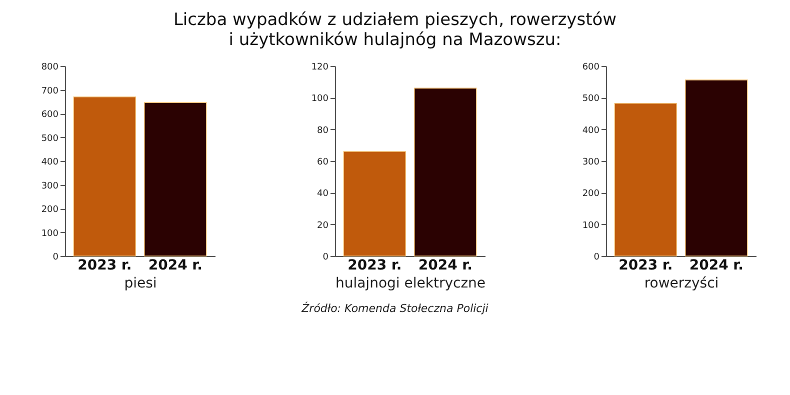 The image size is (790, 395). What do you see at coordinates (323, 194) in the screenshot?
I see `y-tick-label: 40` at bounding box center [323, 194].